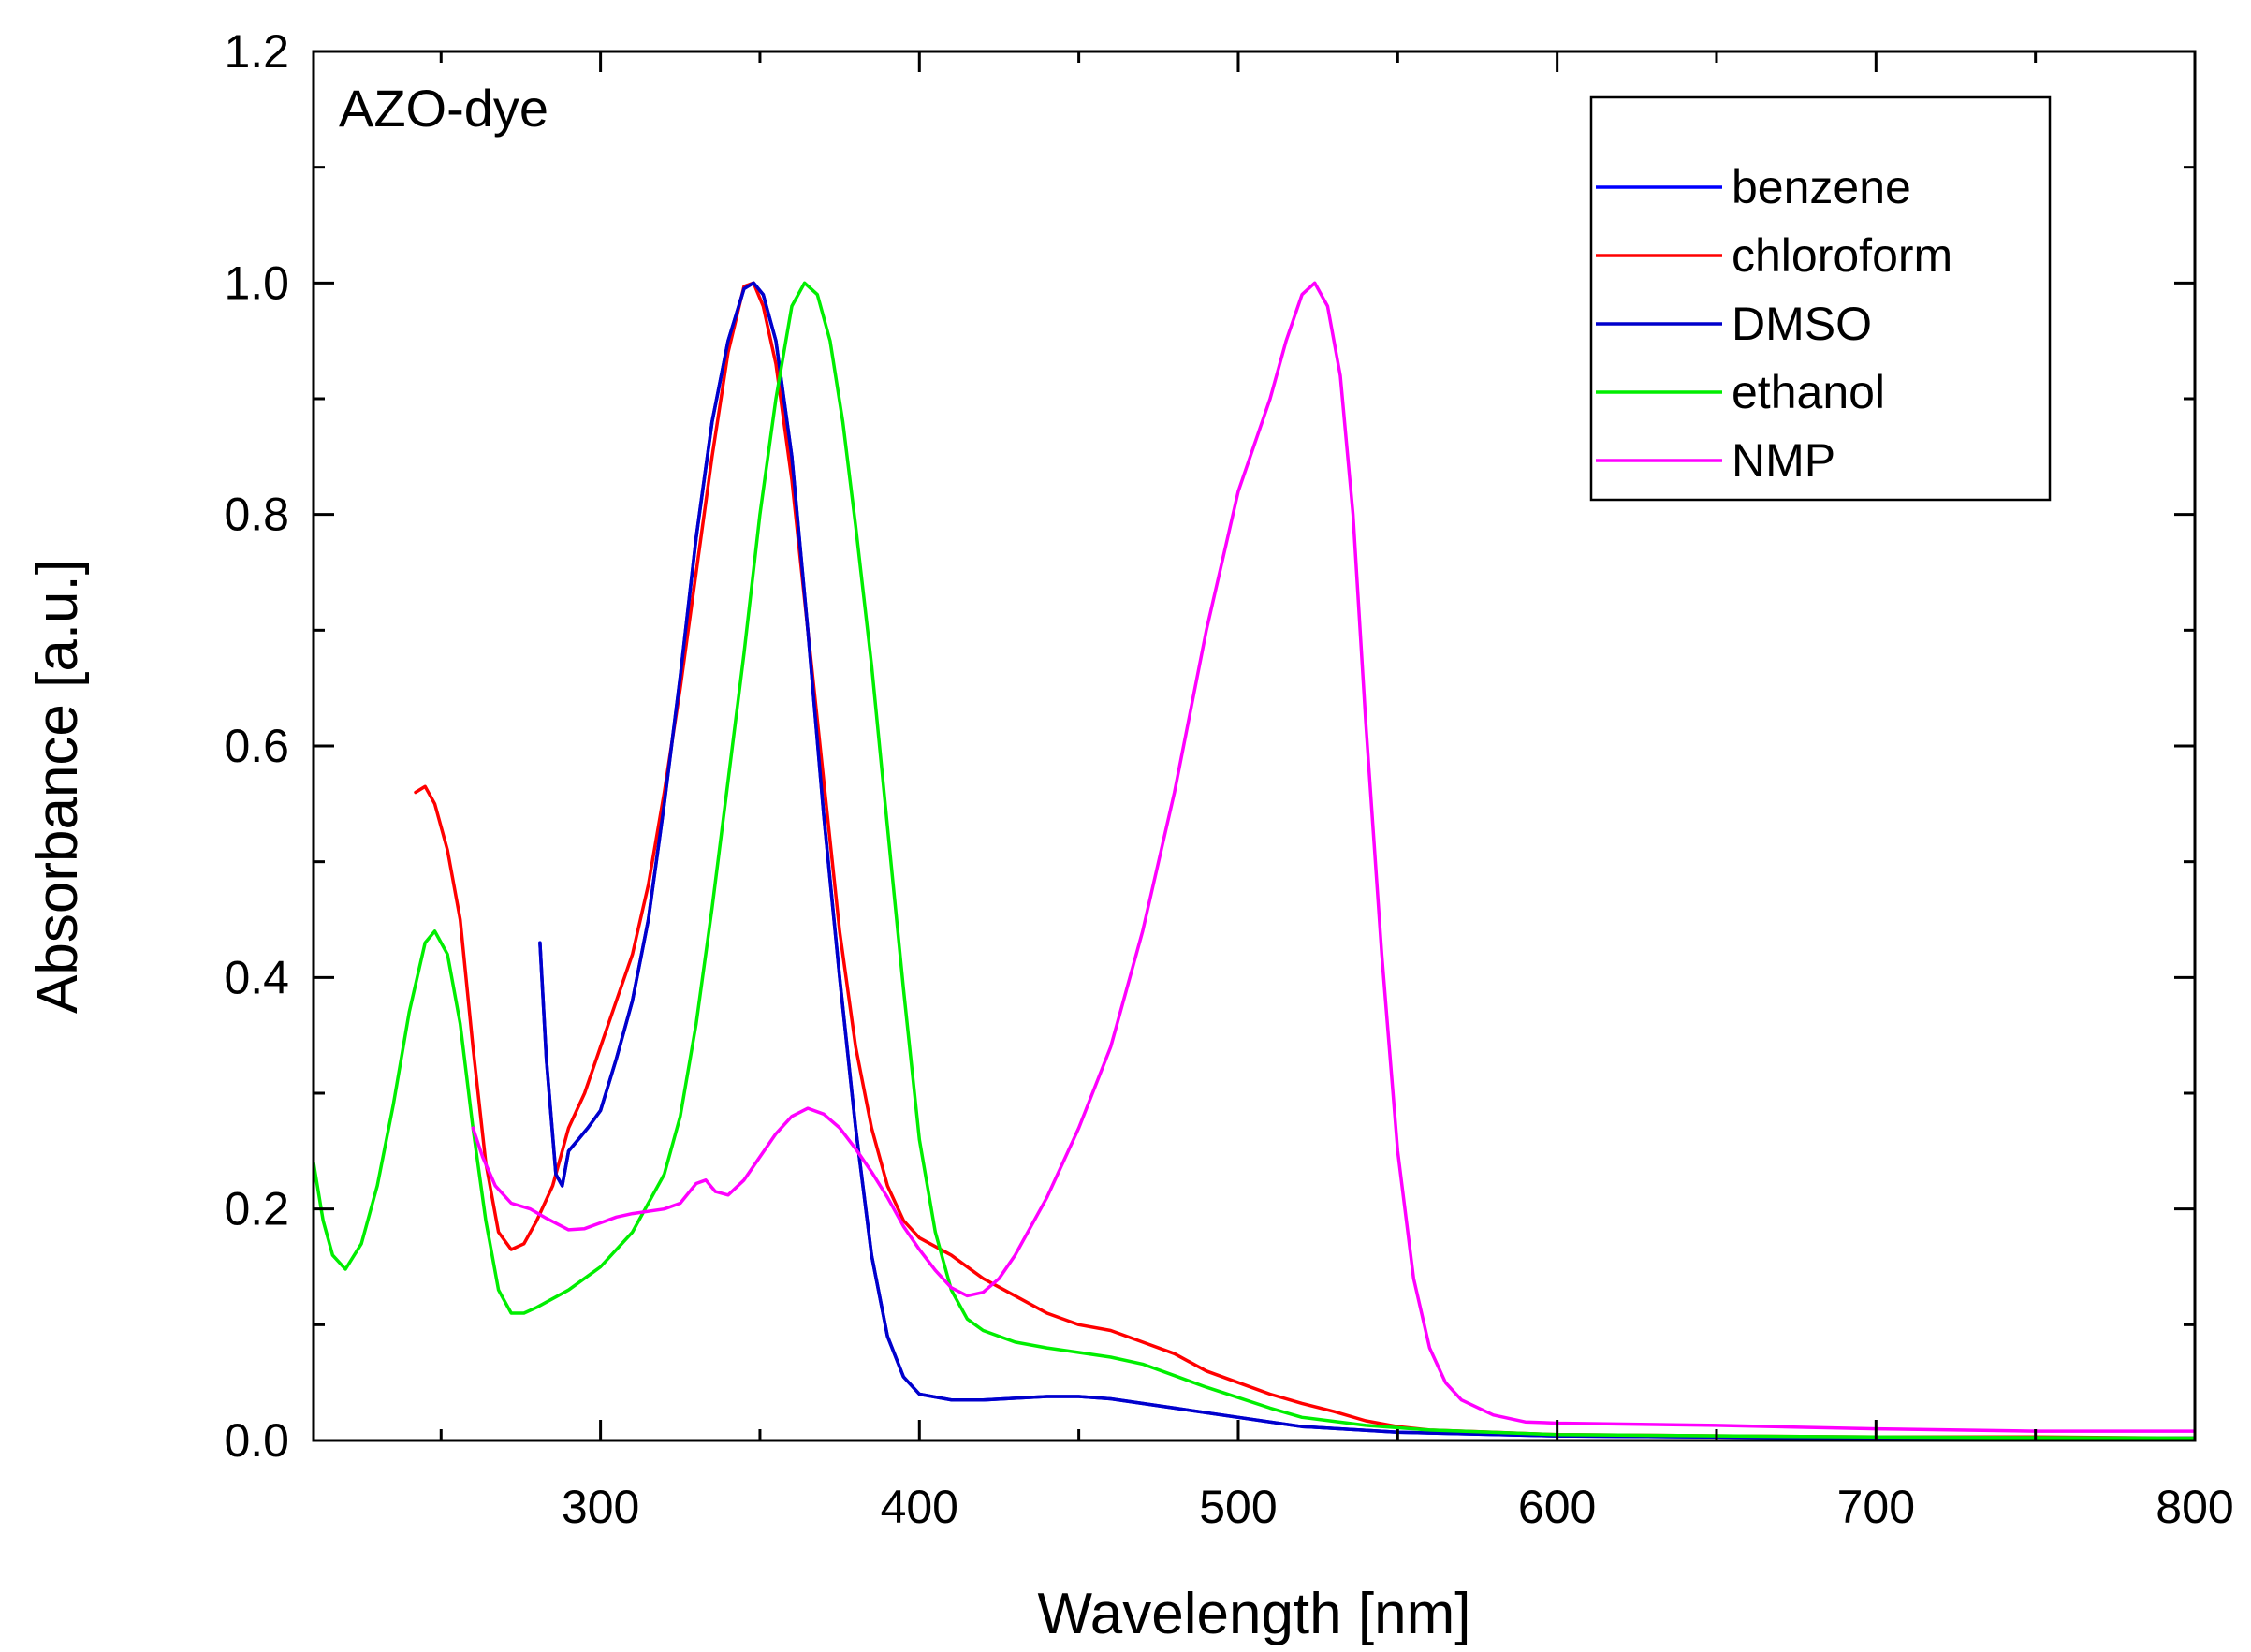  I want to click on legend-label: benzene, so click(1821, 187).